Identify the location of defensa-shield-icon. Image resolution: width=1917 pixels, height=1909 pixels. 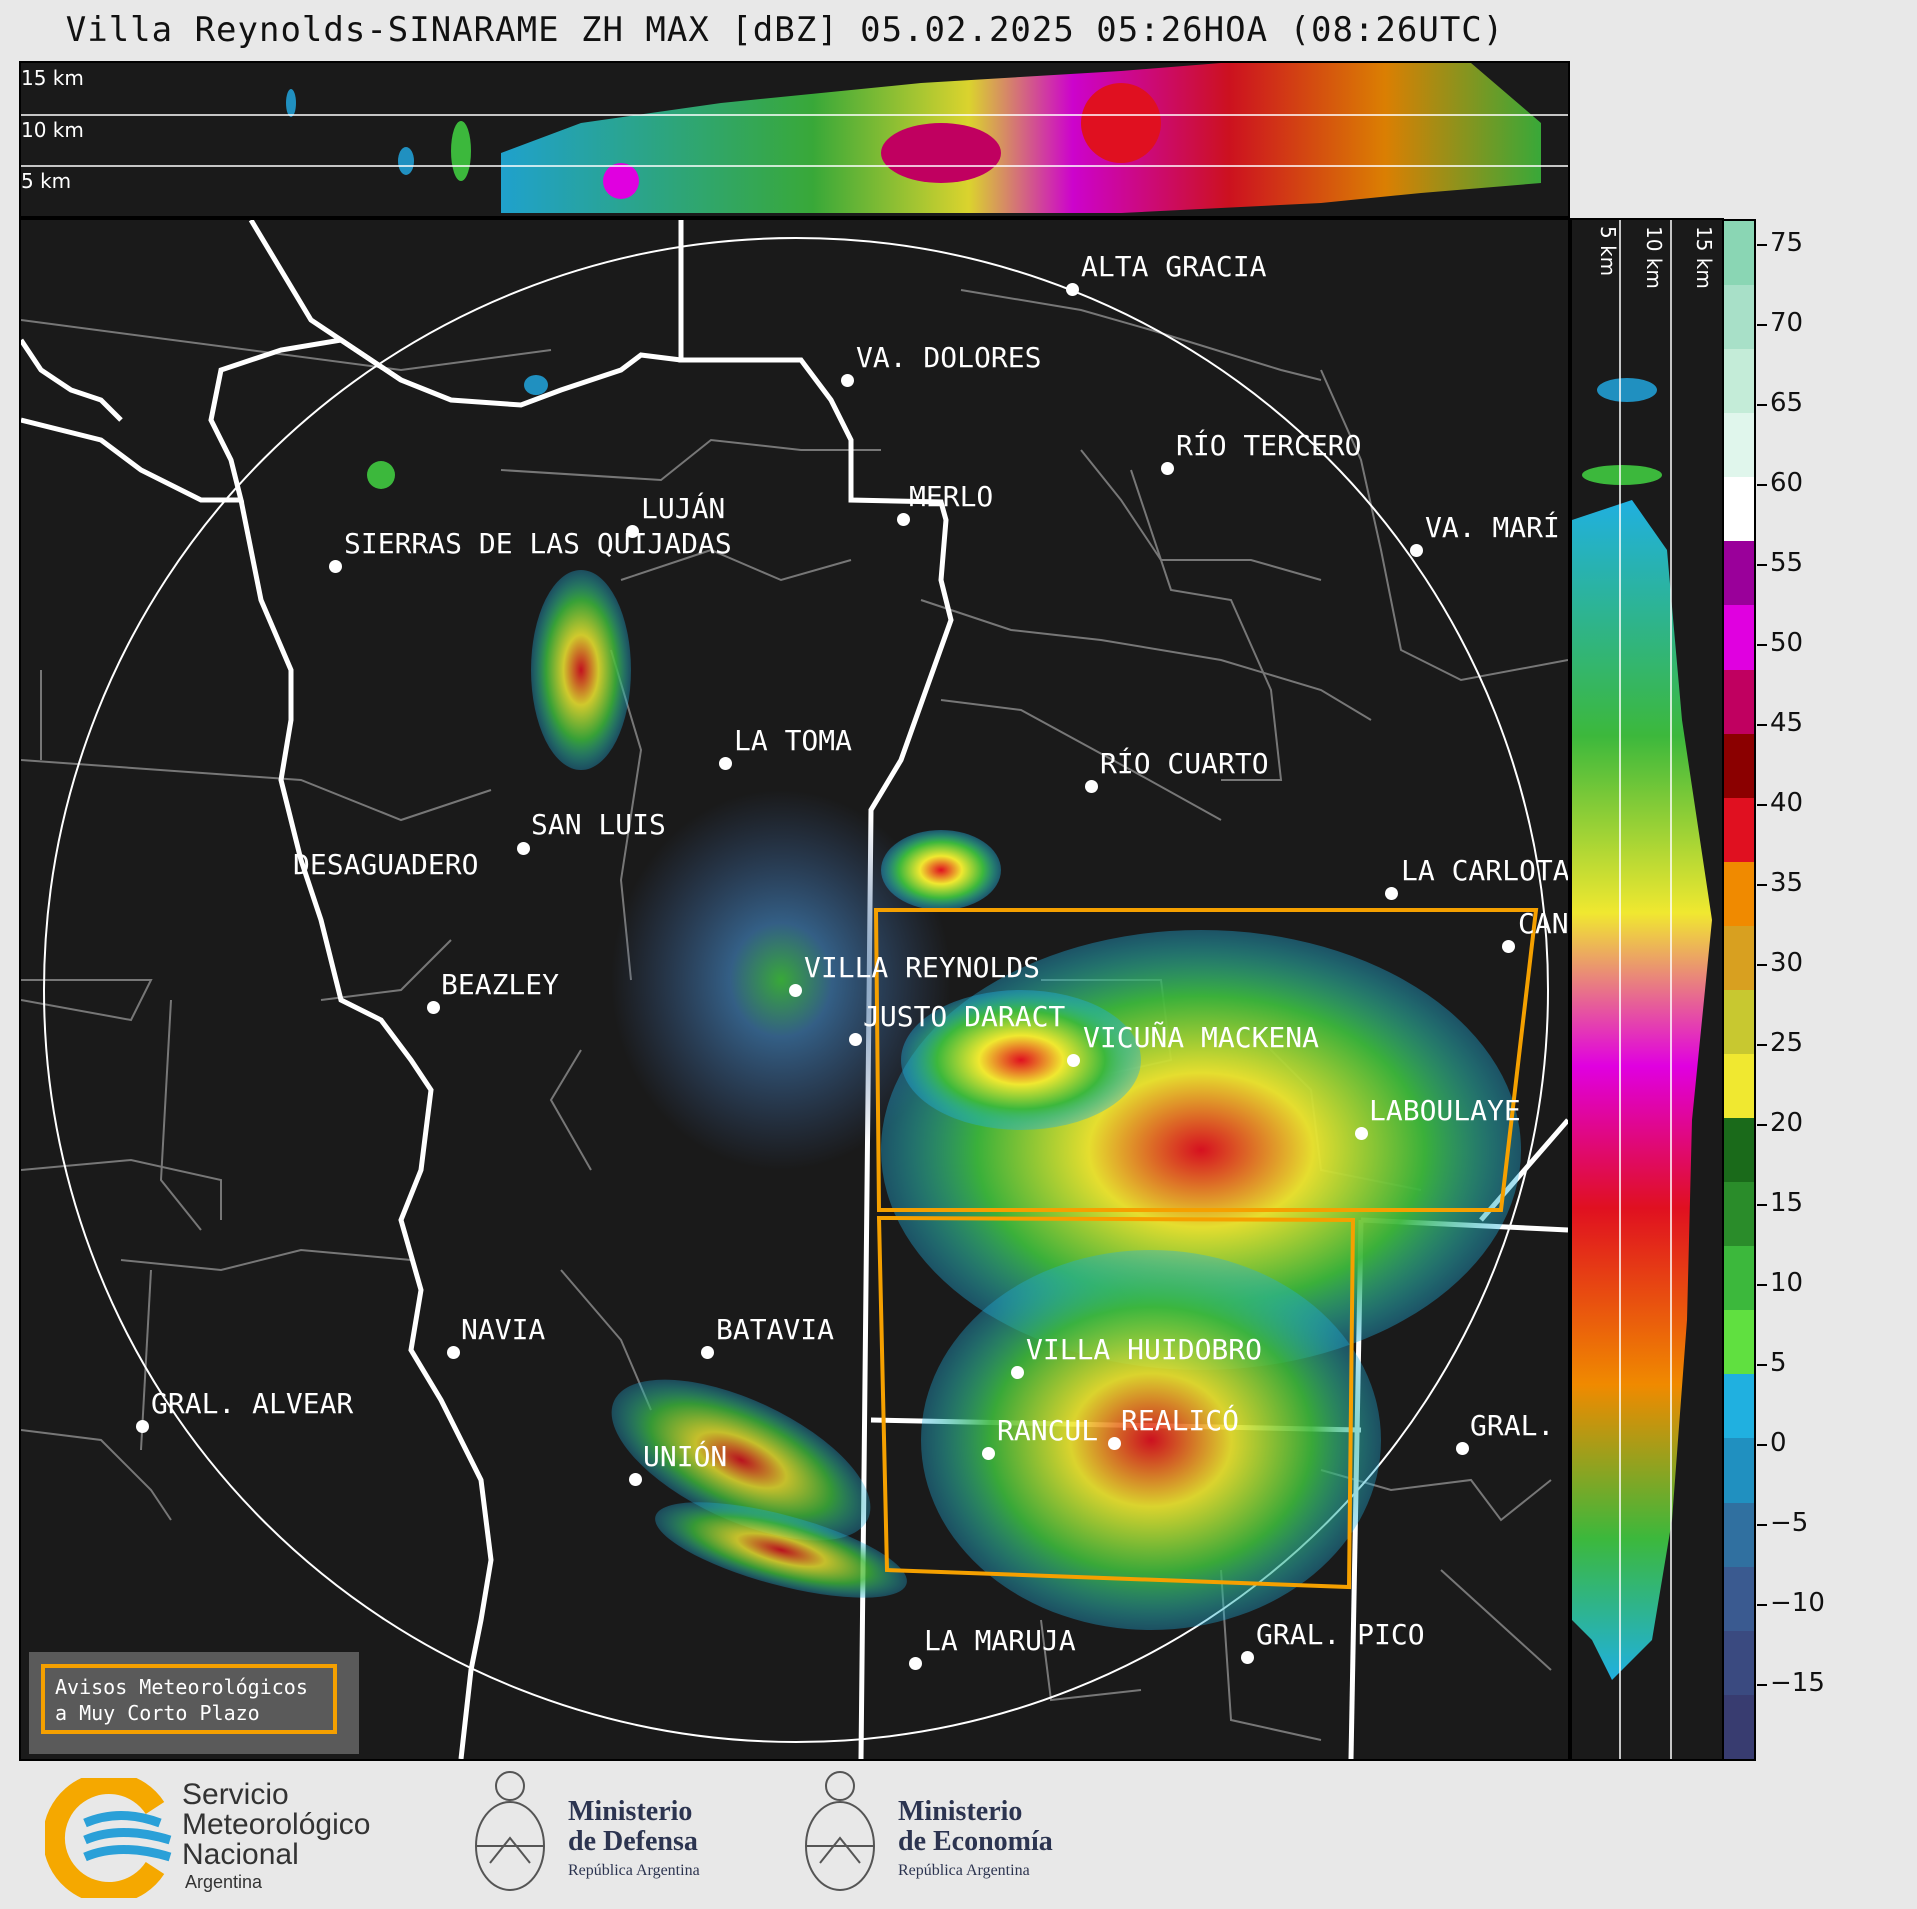
(510, 1831).